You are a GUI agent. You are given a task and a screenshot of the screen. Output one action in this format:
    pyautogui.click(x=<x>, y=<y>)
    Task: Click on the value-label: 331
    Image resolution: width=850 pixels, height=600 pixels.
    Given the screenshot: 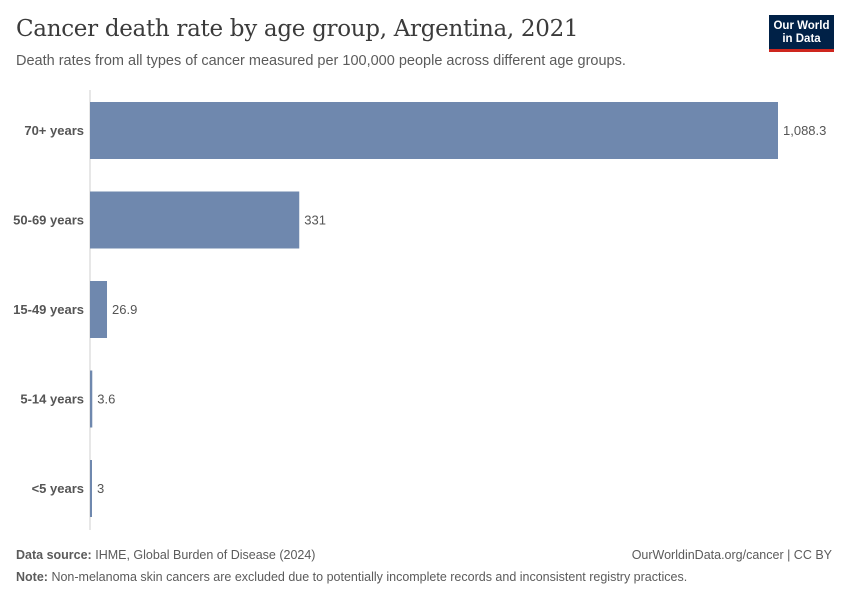 What is the action you would take?
    pyautogui.click(x=315, y=220)
    